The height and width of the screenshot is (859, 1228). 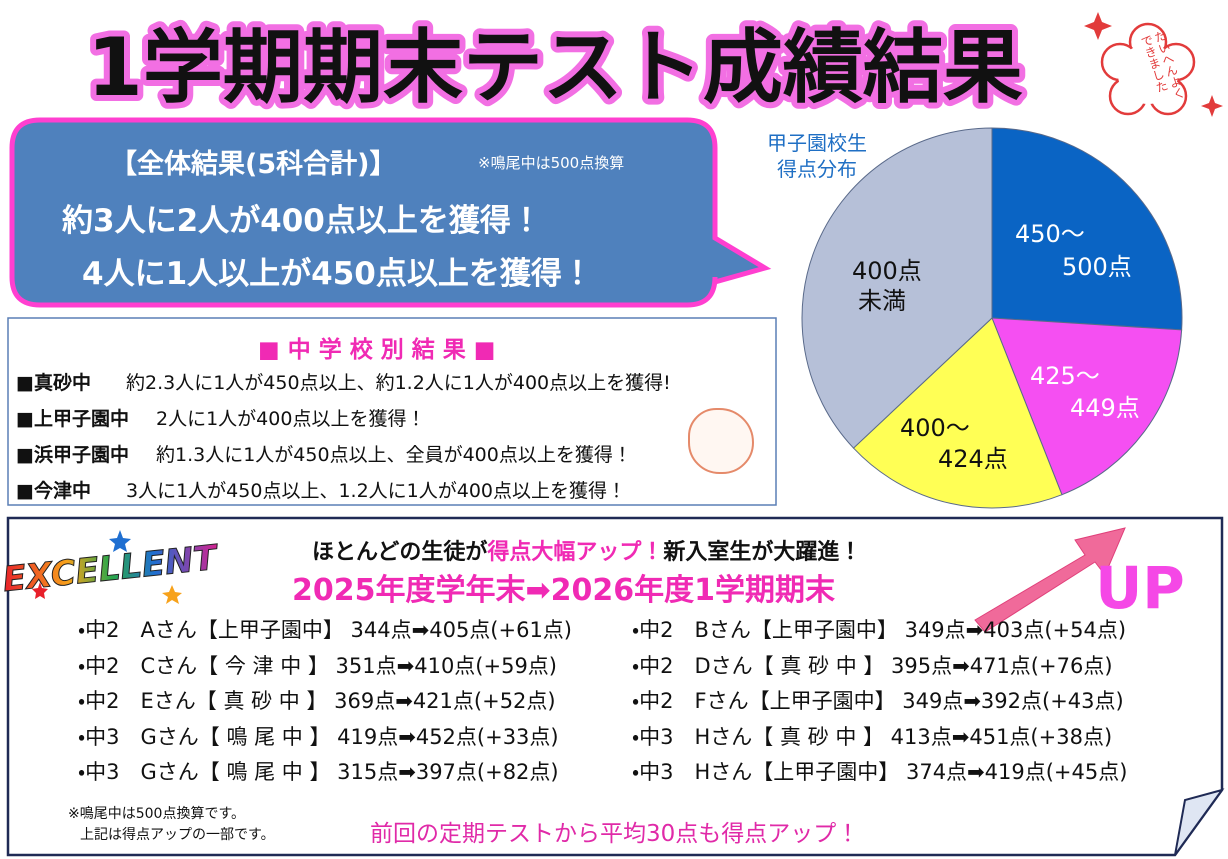 What do you see at coordinates (177, 835) in the screenshot?
I see `footnote: 上記は得点アップの一部です。` at bounding box center [177, 835].